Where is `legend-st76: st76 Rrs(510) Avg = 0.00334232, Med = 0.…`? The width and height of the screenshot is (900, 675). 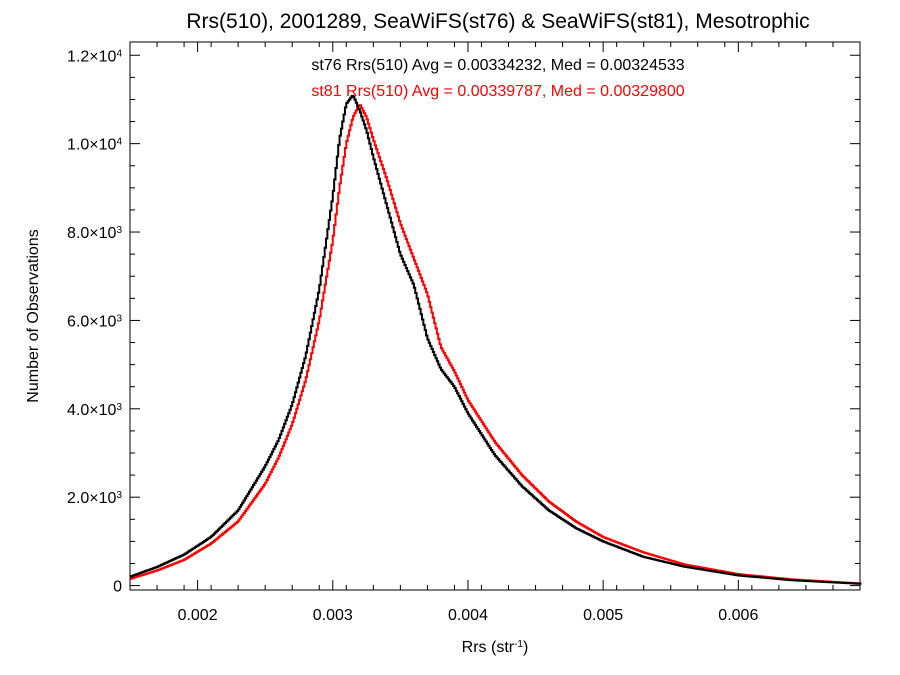
legend-st76: st76 Rrs(510) Avg = 0.00334232, Med = 0.… is located at coordinates (497, 65).